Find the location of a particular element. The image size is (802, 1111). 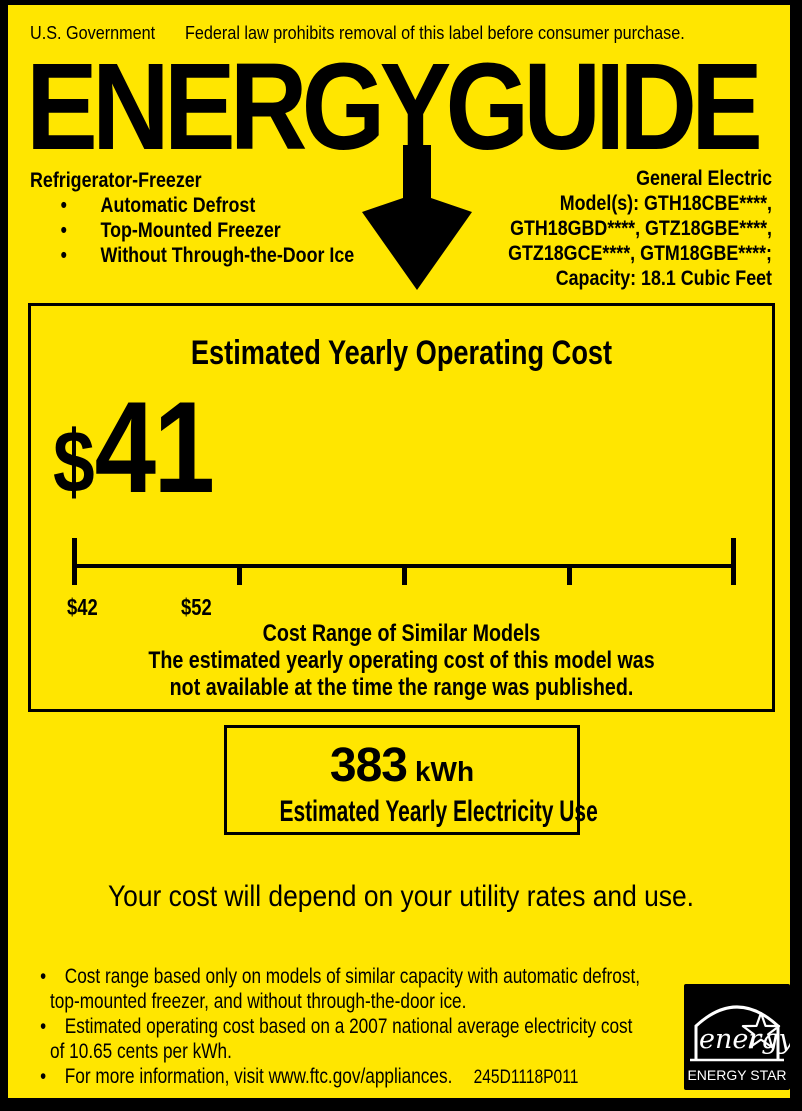

product-category: Refrigerator-Freezer is located at coordinates (116, 180).